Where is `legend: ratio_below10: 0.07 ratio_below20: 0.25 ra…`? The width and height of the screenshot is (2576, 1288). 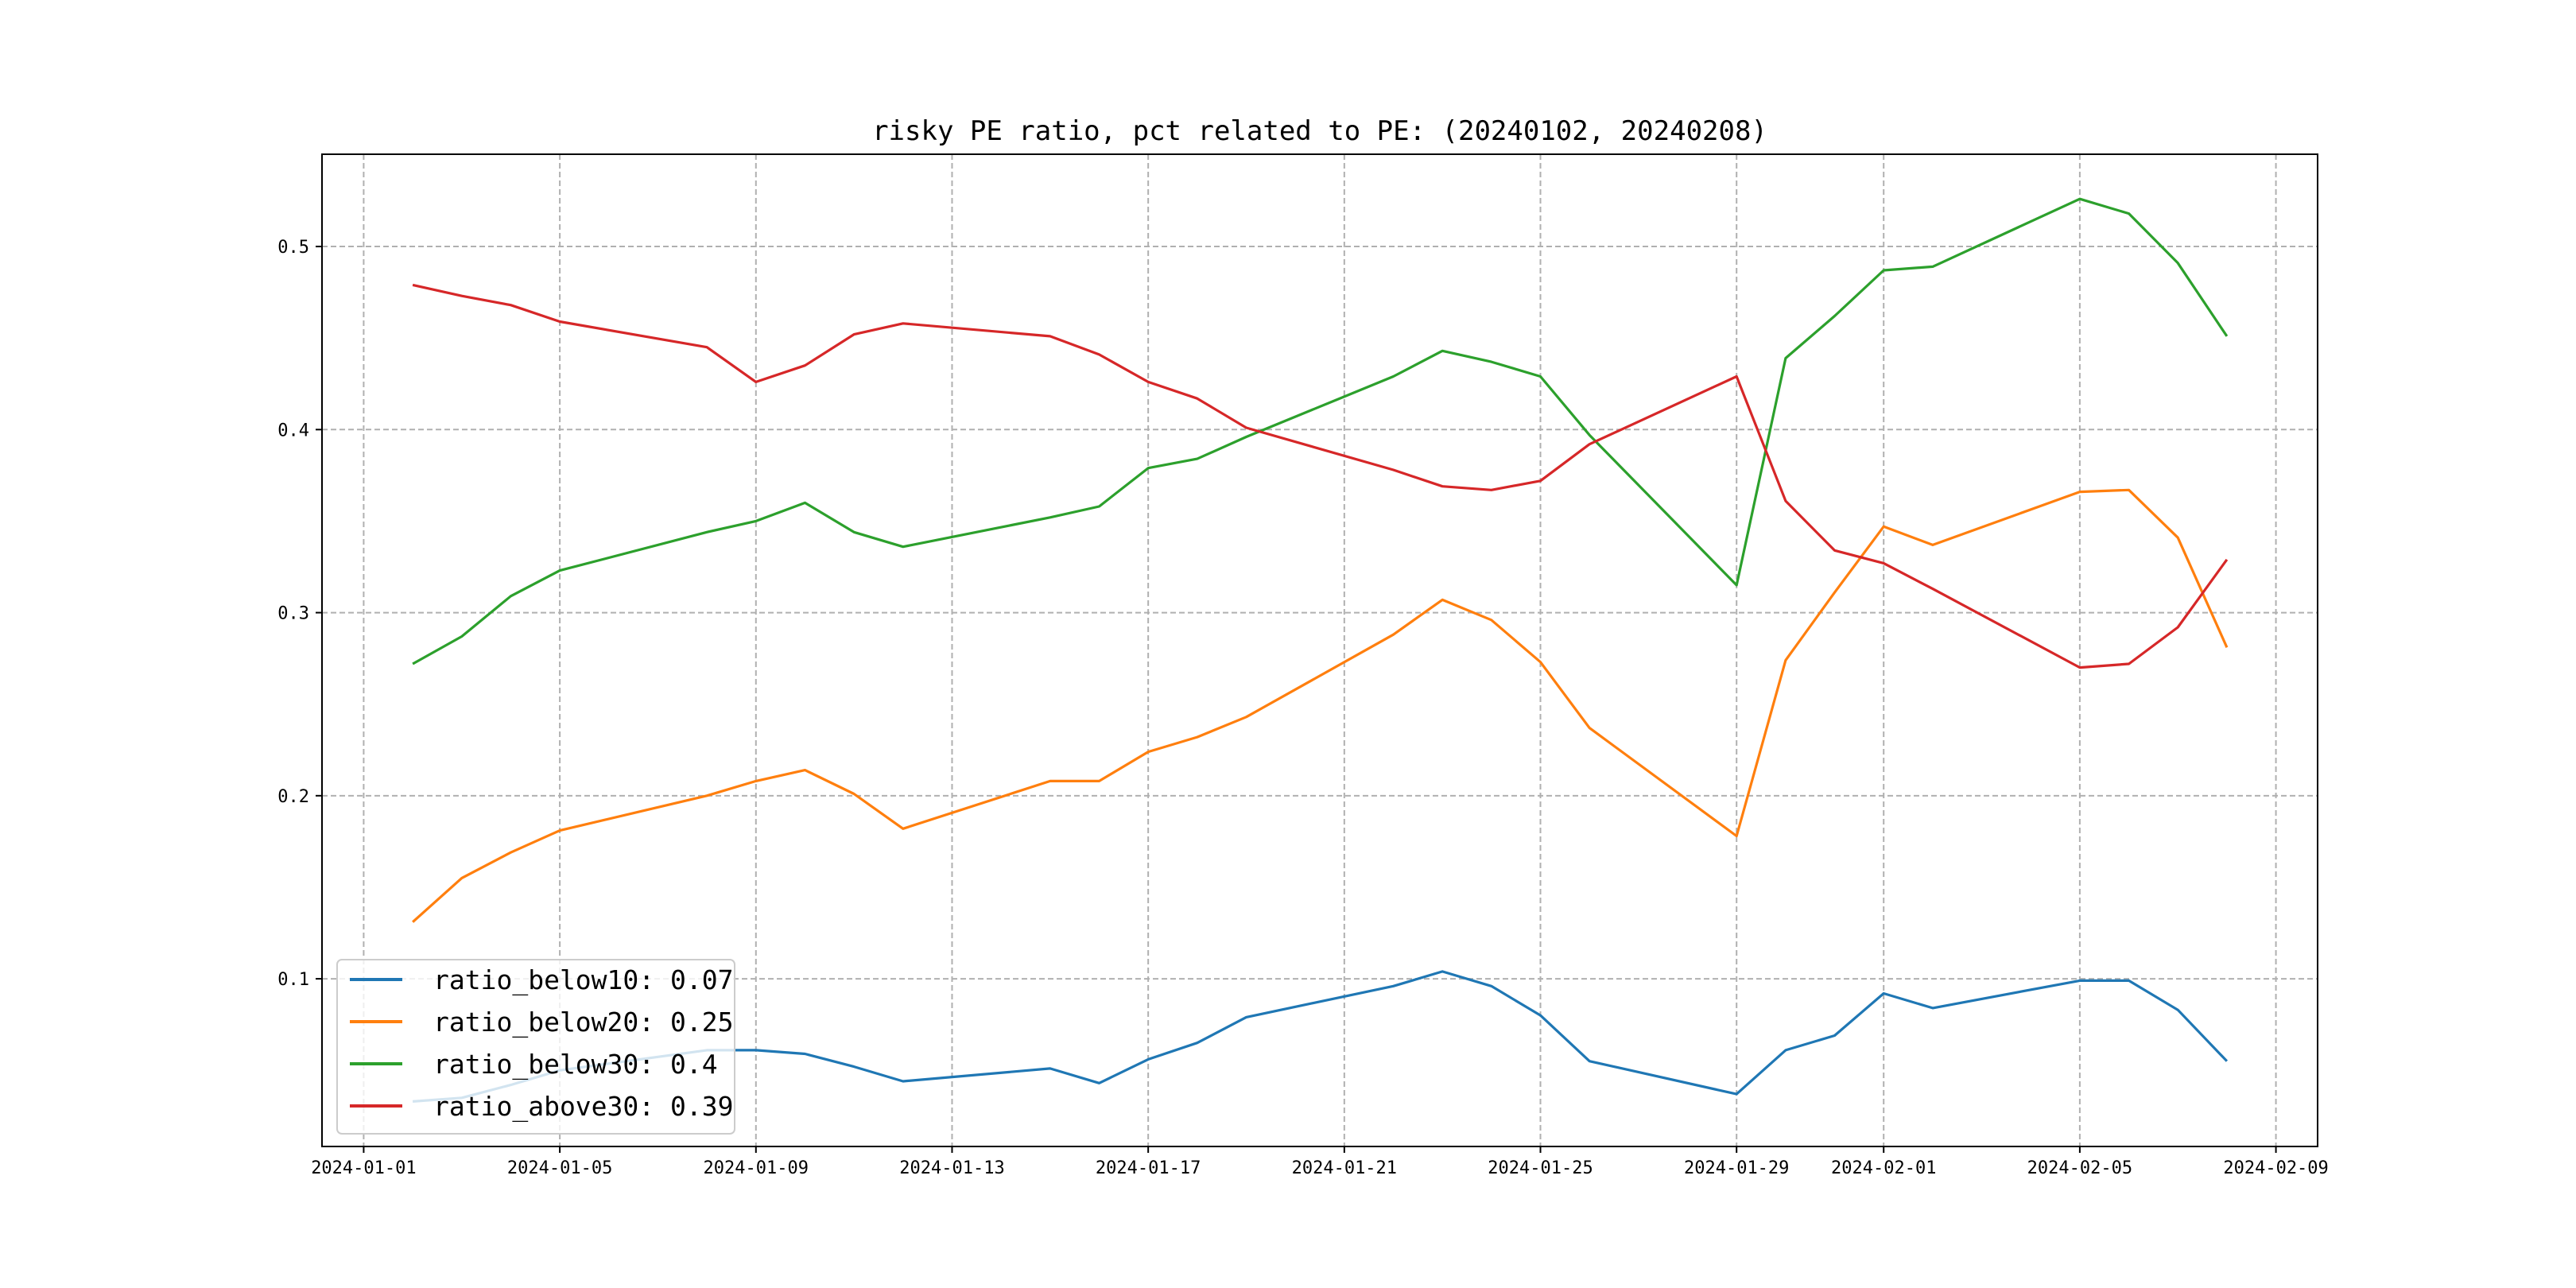
legend: ratio_below10: 0.07 ratio_below20: 0.25 ra… is located at coordinates (535, 1047).